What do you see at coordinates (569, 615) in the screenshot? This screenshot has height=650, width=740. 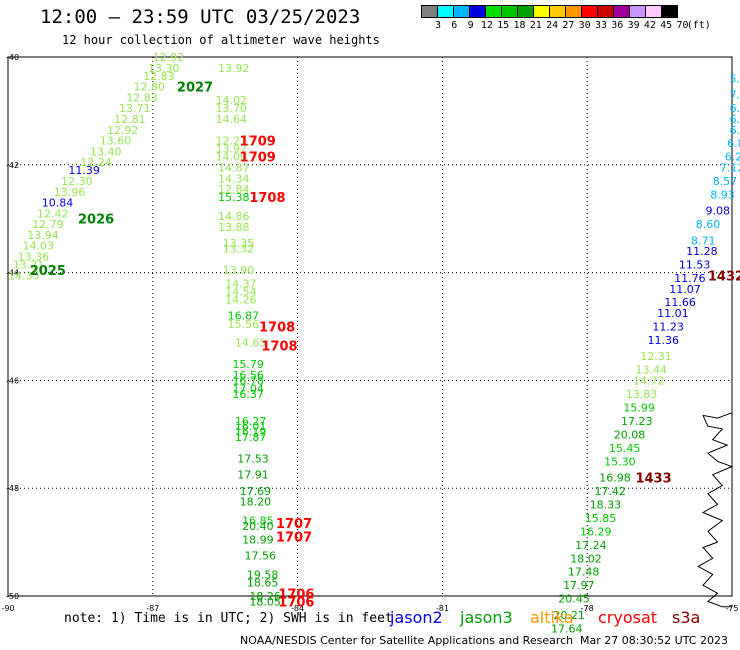 I see `wave-height-label: 20.21` at bounding box center [569, 615].